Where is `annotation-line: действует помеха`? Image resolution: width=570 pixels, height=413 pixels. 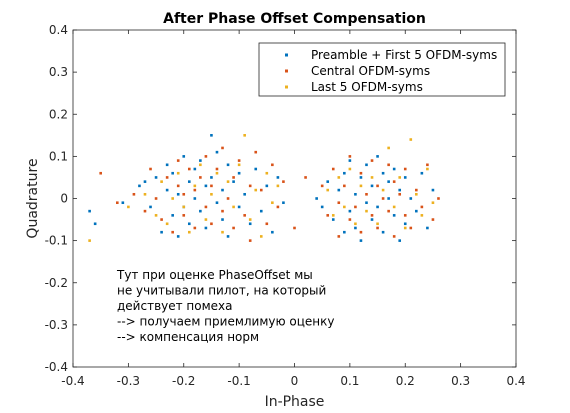 annotation-line: действует помеха is located at coordinates (175, 306).